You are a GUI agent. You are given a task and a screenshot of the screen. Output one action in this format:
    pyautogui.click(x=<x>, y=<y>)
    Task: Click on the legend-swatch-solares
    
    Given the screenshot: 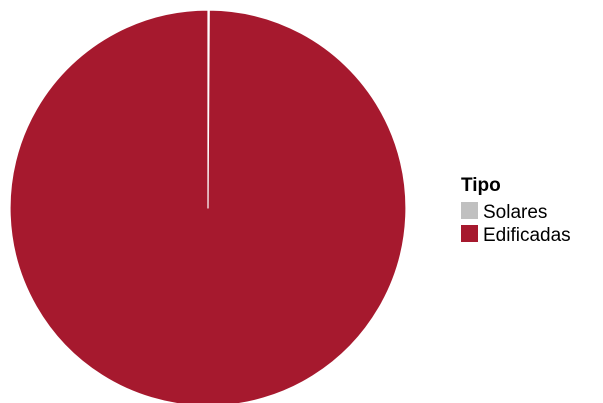 What is the action you would take?
    pyautogui.click(x=469, y=210)
    